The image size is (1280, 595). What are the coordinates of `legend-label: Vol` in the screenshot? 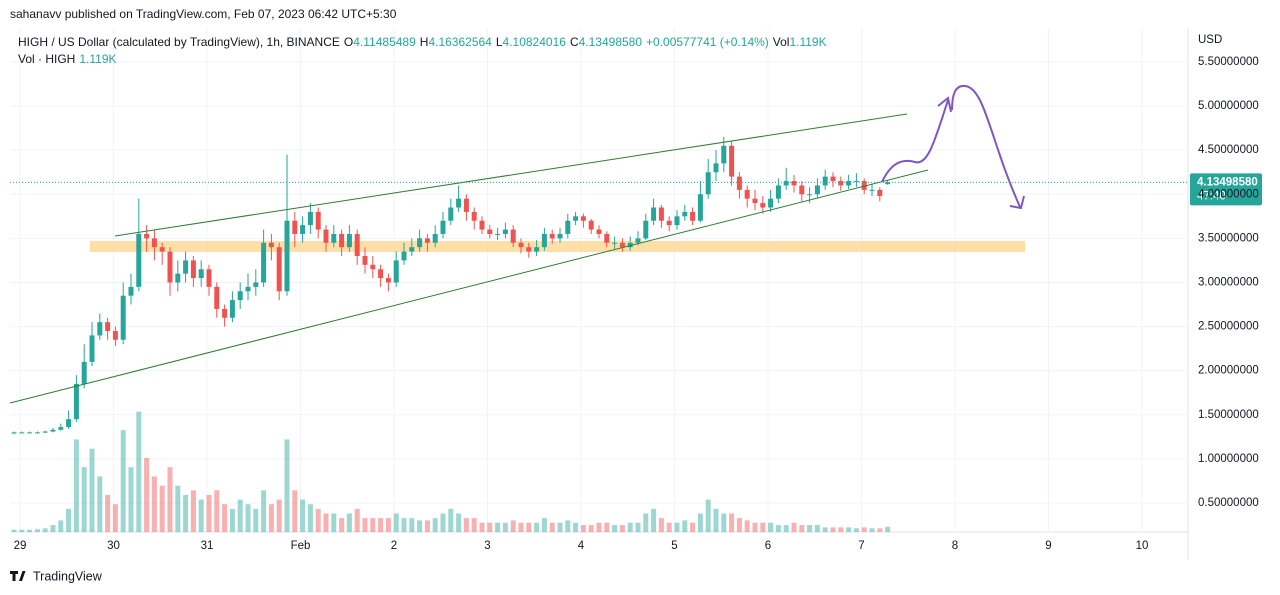 It's located at (781, 42).